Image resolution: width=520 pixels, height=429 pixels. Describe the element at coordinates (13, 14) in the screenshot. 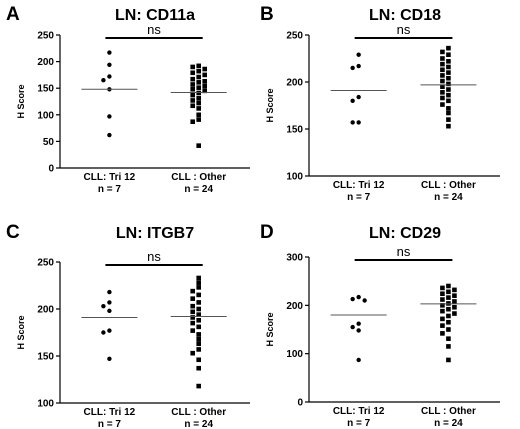

I see `panel-letter: A` at that location.